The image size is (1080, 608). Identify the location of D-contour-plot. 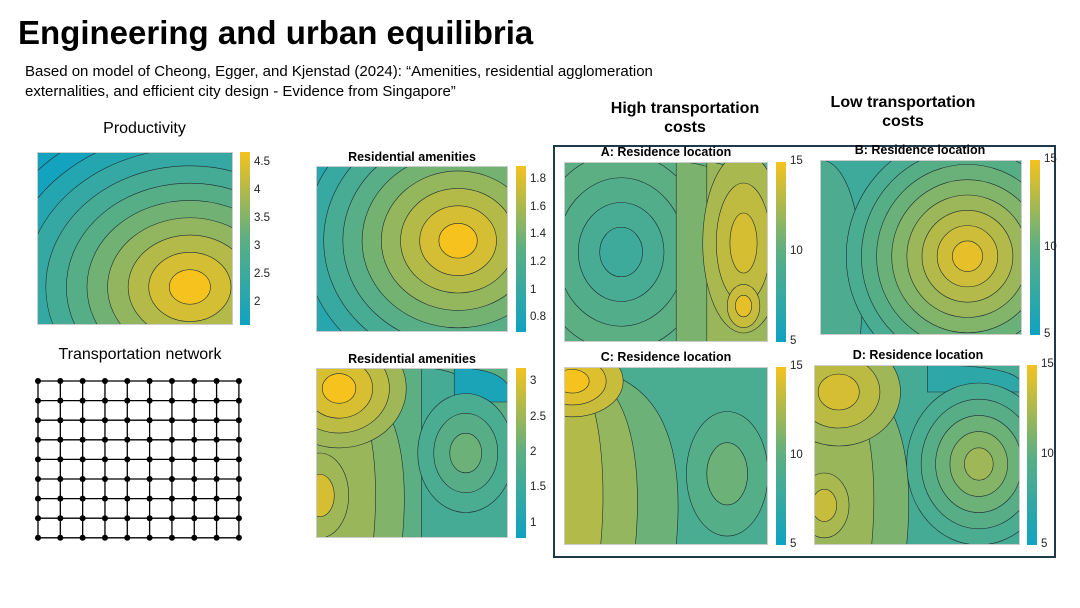
(917, 455).